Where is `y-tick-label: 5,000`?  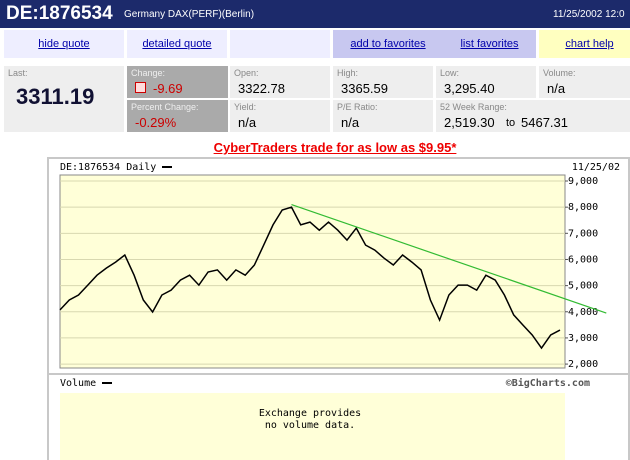 y-tick-label: 5,000 is located at coordinates (583, 286).